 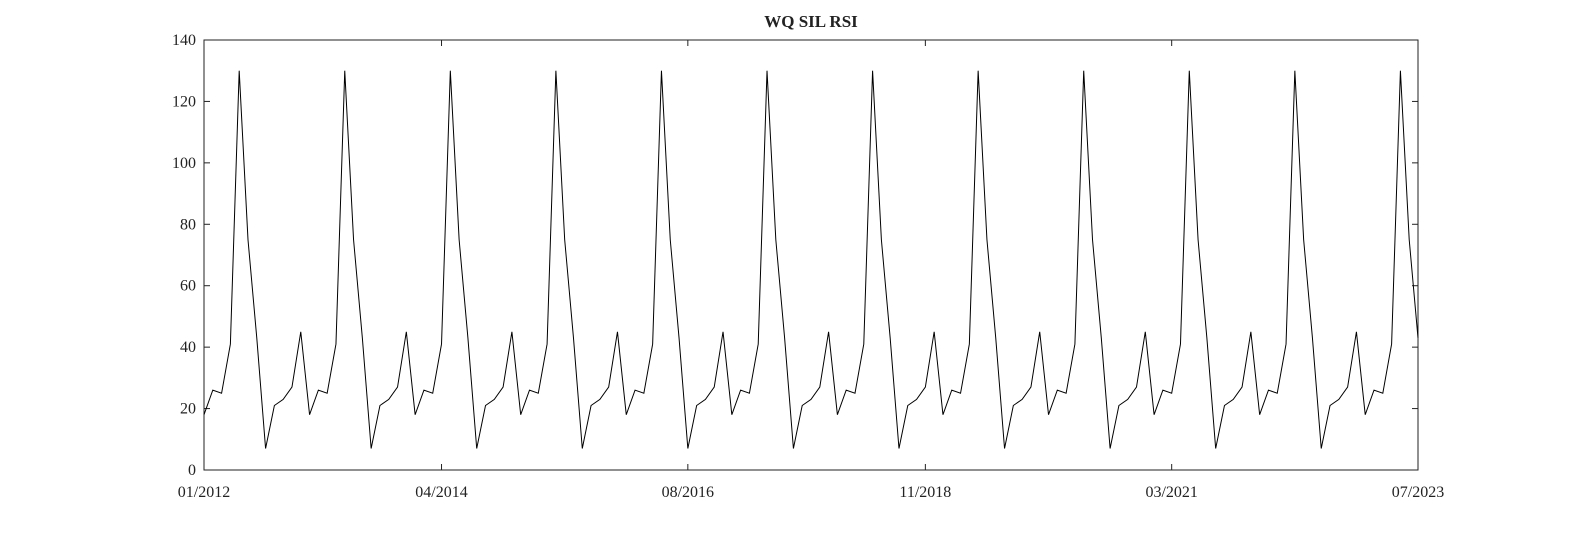 What do you see at coordinates (688, 492) in the screenshot?
I see `x-tick-label: 08/2016` at bounding box center [688, 492].